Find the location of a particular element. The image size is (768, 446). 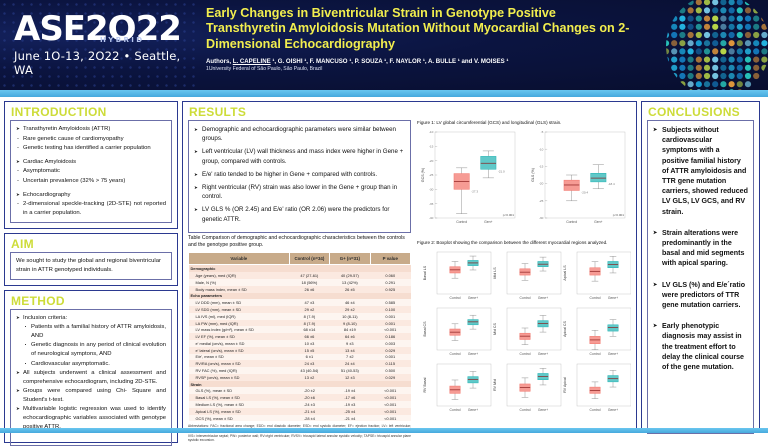

svg-text: Apical LS is located at coordinates (565, 273).